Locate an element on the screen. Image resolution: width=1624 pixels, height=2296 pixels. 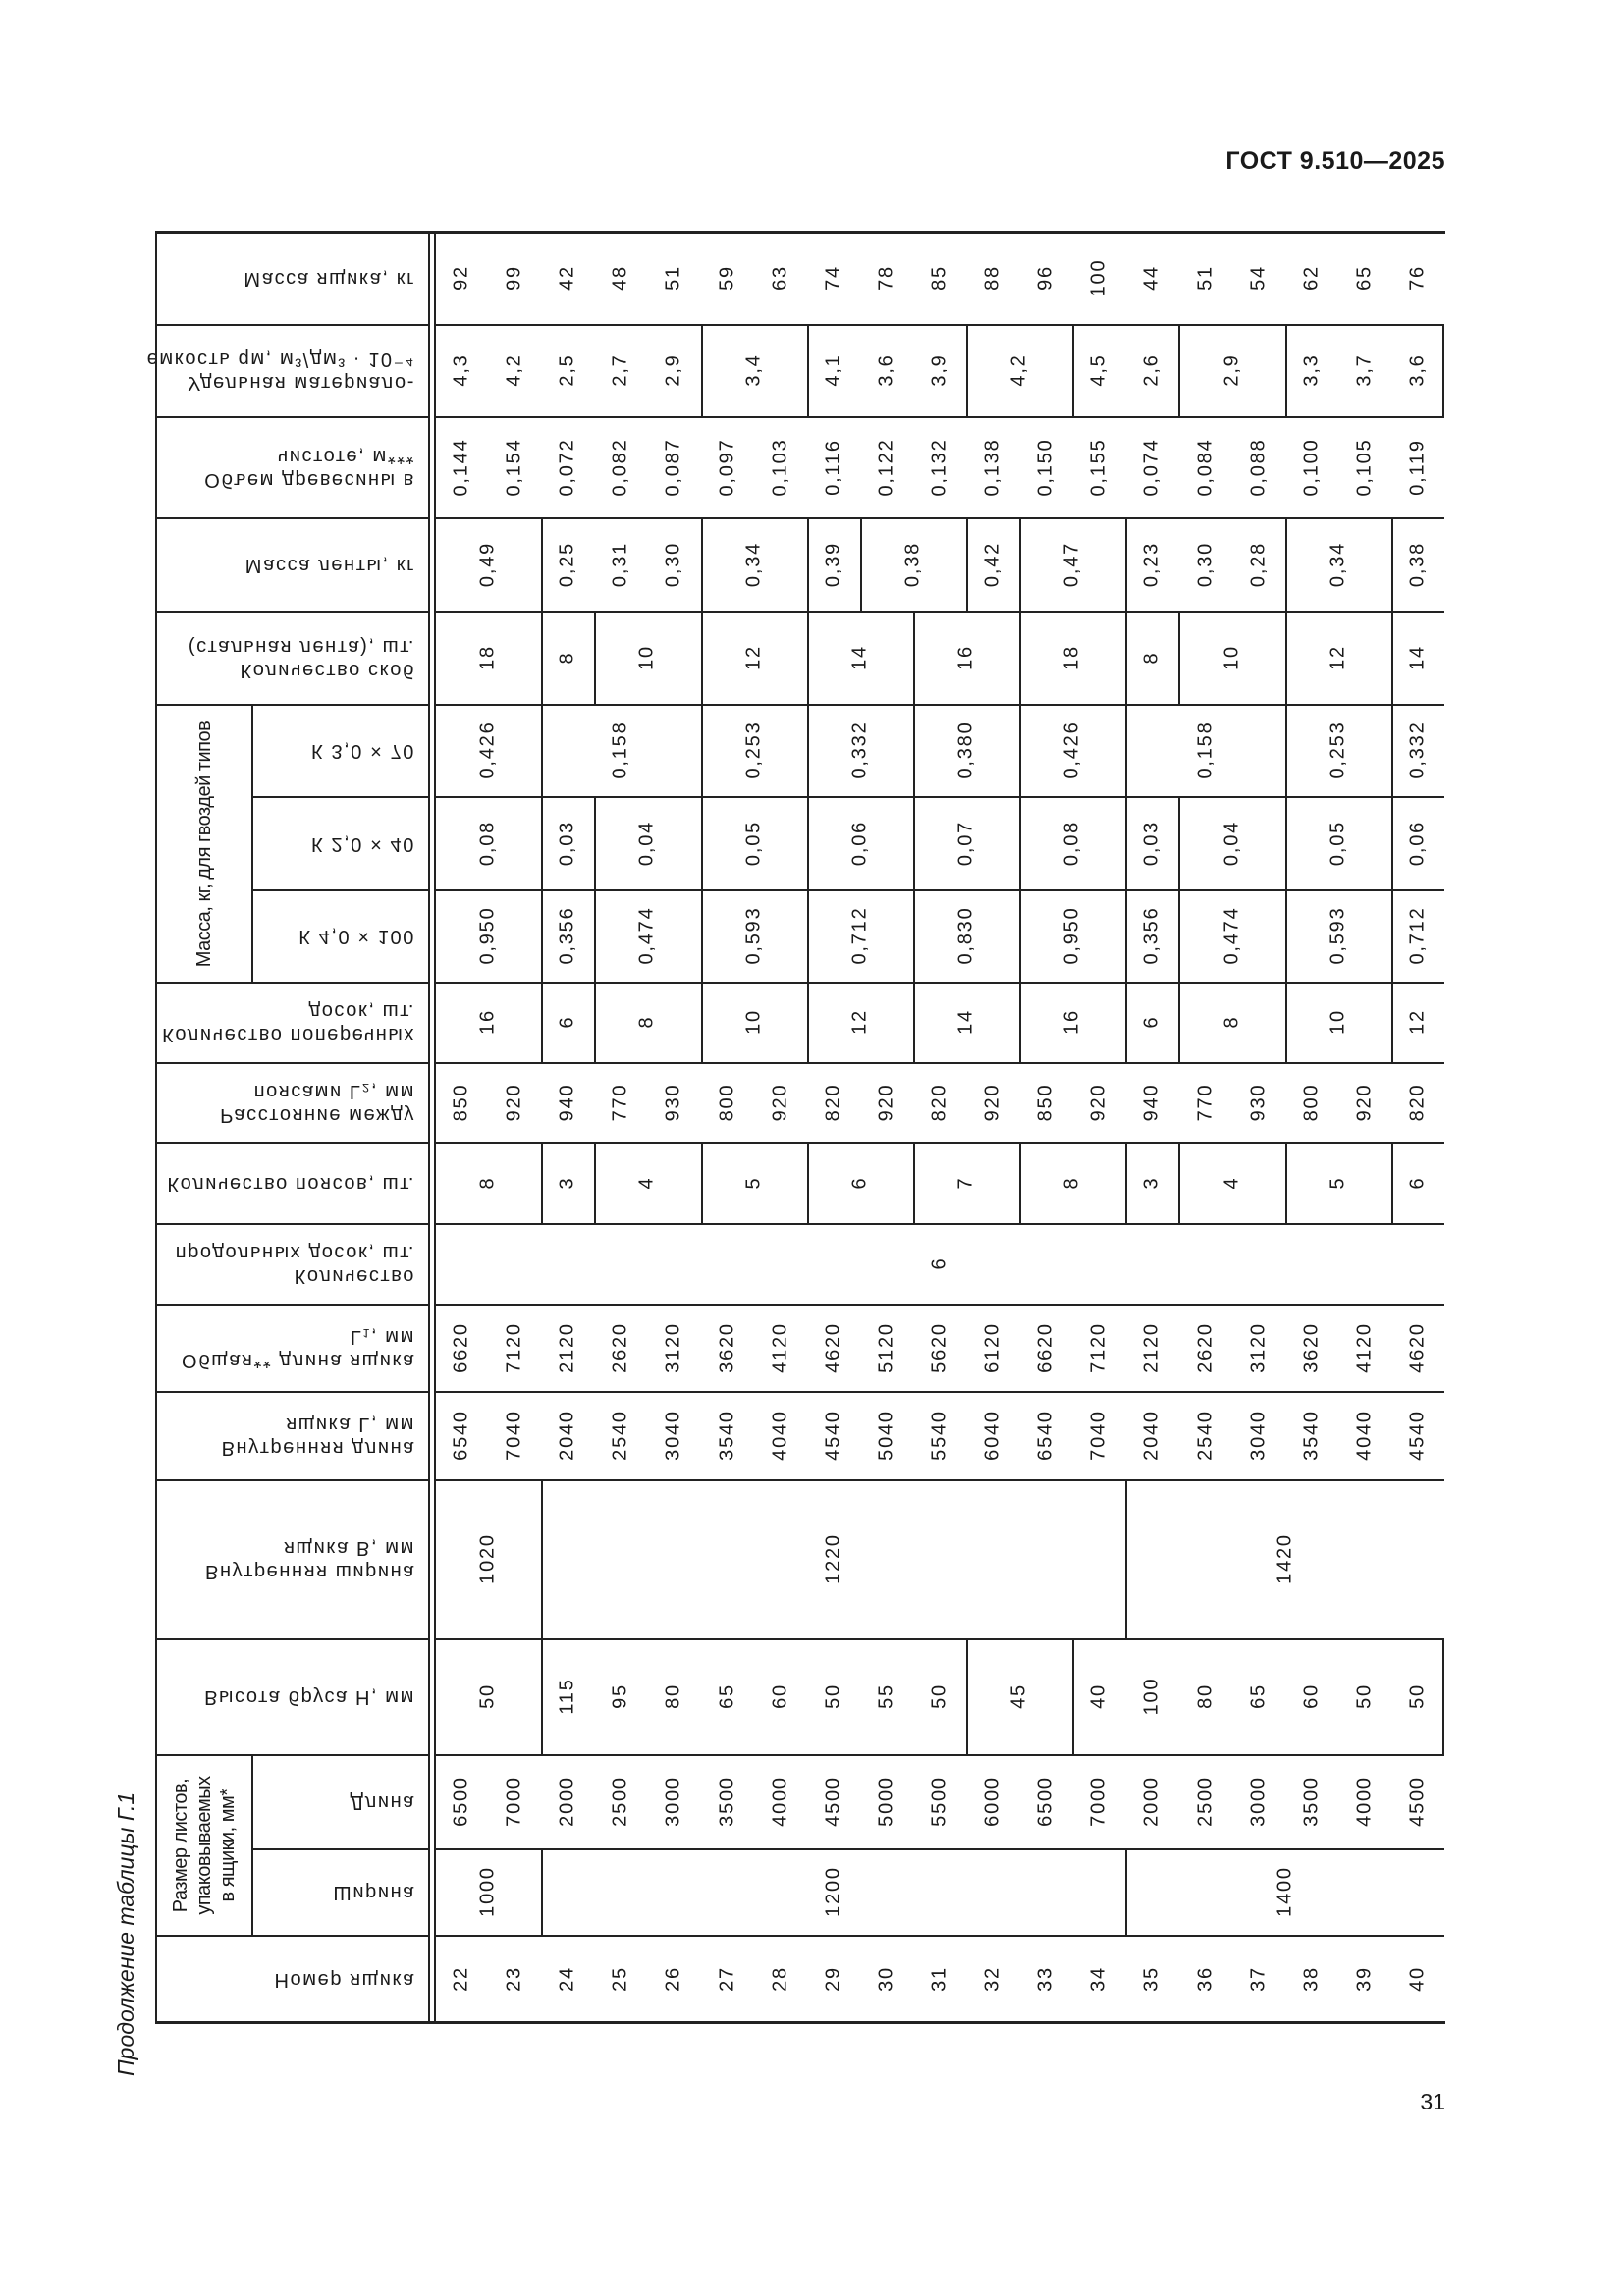
cell-value: 6 is located at coordinates (567, 1022).